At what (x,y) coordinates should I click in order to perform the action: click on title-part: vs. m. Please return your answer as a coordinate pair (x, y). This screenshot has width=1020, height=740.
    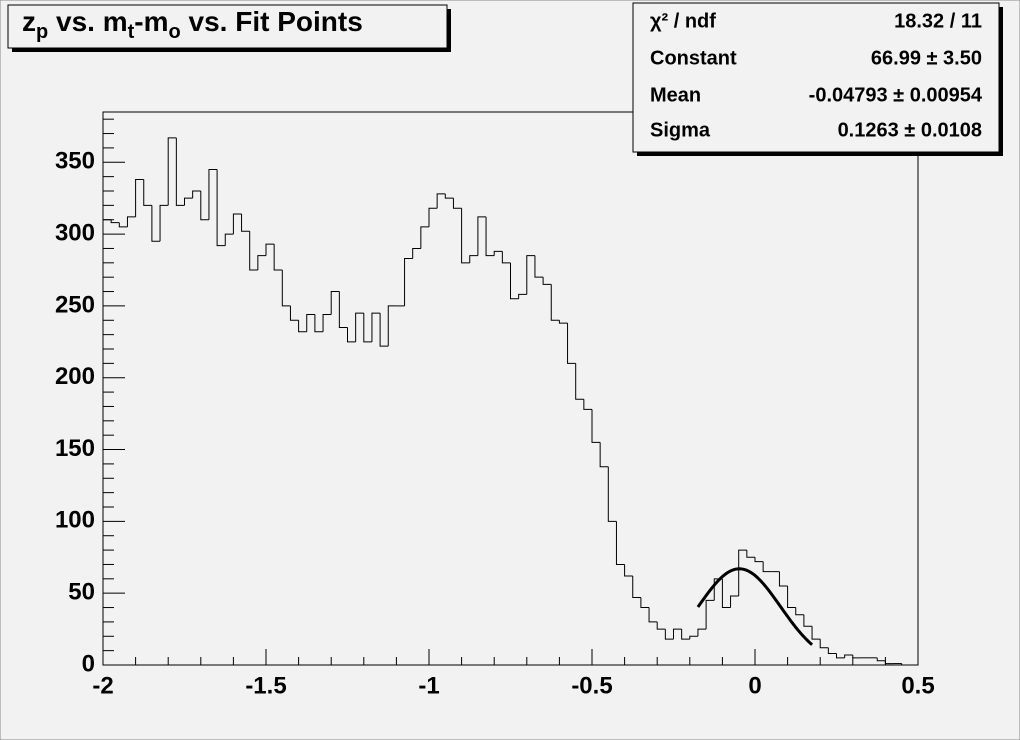
    Looking at the image, I should click on (87, 21).